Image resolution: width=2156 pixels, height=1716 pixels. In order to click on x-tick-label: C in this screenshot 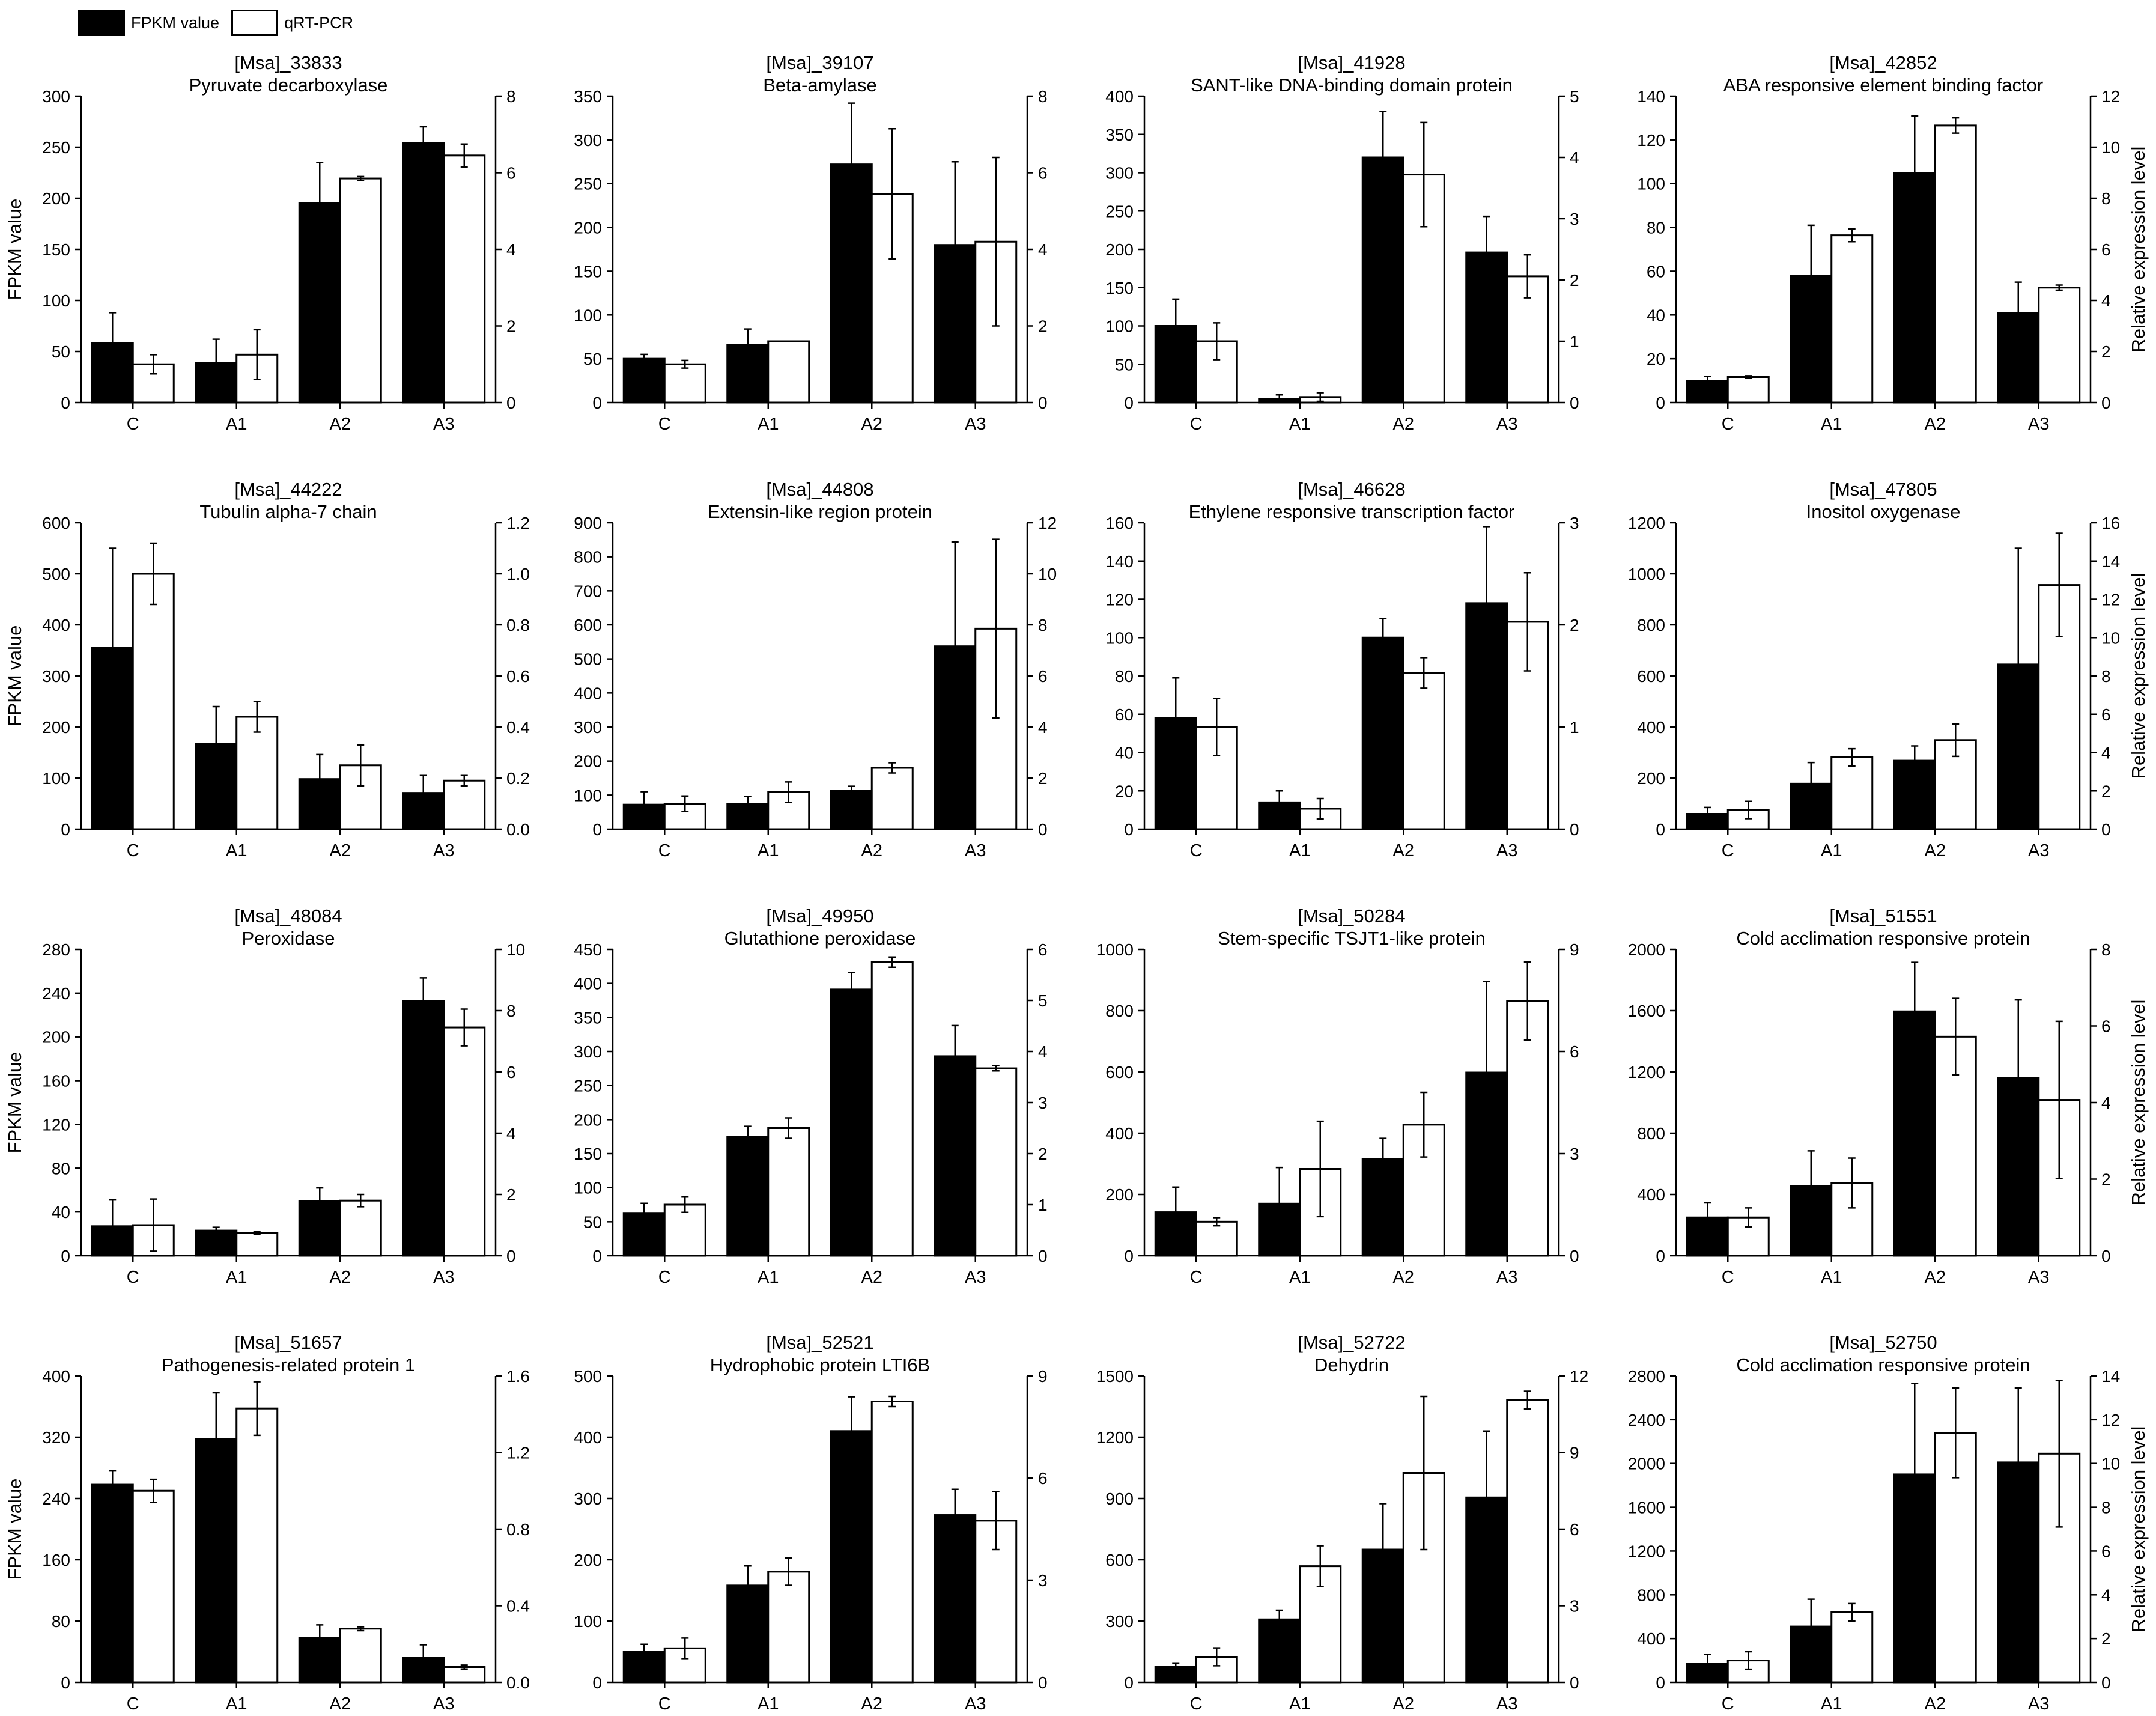, I will do `click(133, 850)`.